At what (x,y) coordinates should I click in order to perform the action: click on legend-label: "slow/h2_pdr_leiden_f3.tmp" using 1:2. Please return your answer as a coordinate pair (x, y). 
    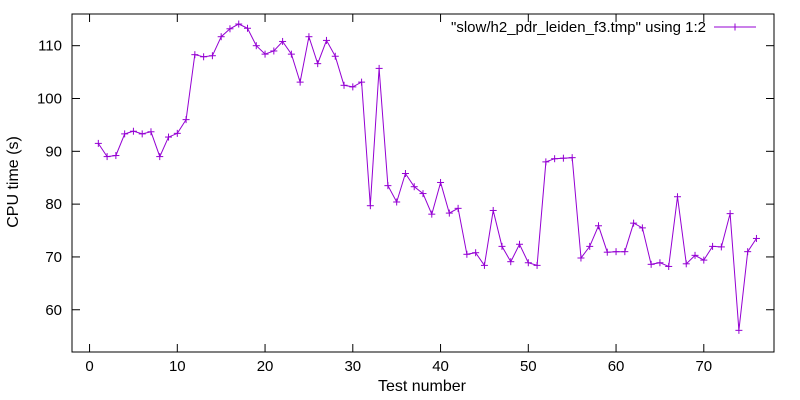
    Looking at the image, I should click on (578, 27).